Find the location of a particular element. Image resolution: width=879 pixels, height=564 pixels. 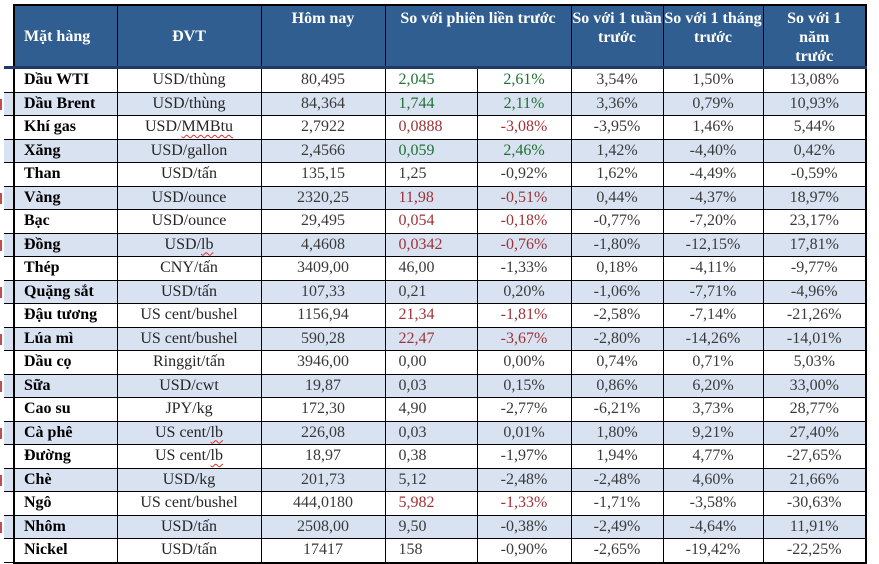

change-percent-week: 1,94% is located at coordinates (617, 456).